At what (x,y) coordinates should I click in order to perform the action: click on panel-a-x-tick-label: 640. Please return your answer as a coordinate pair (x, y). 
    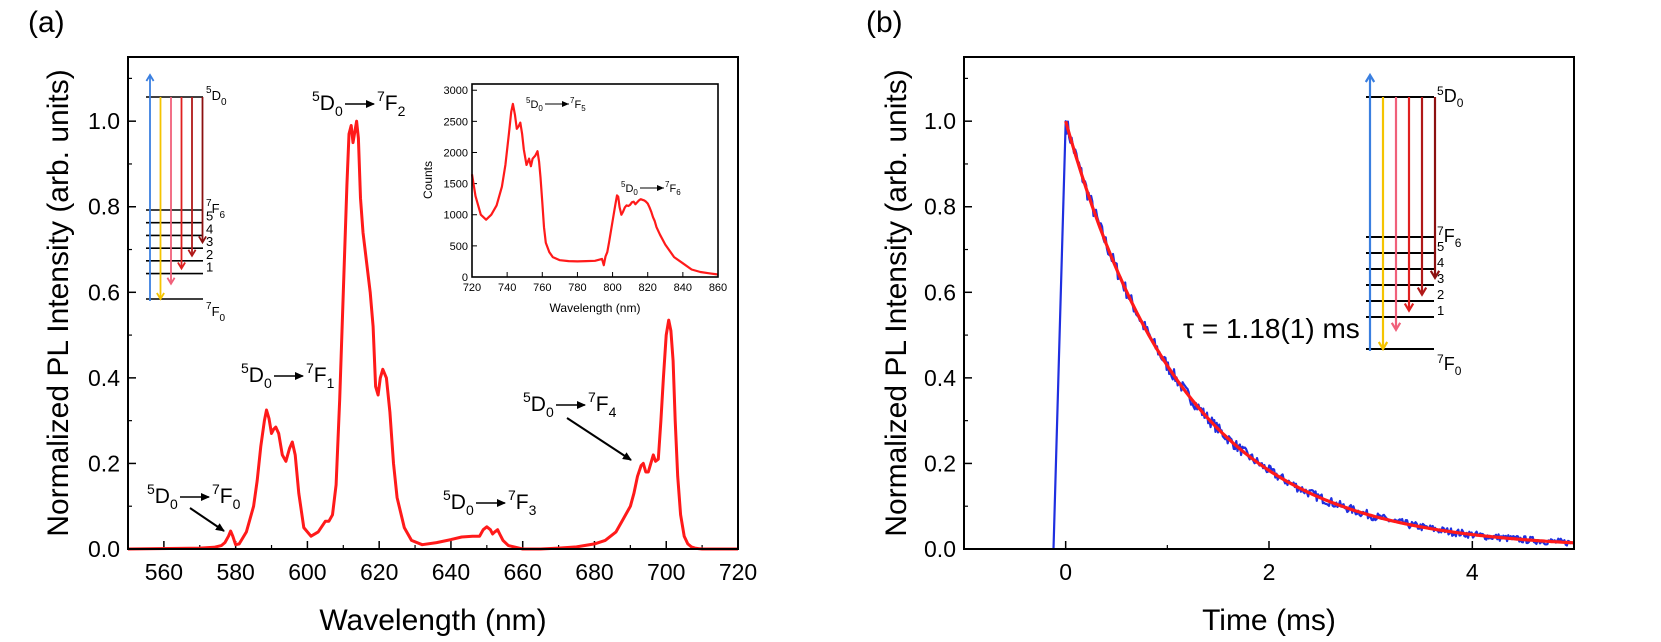
    Looking at the image, I should click on (451, 572).